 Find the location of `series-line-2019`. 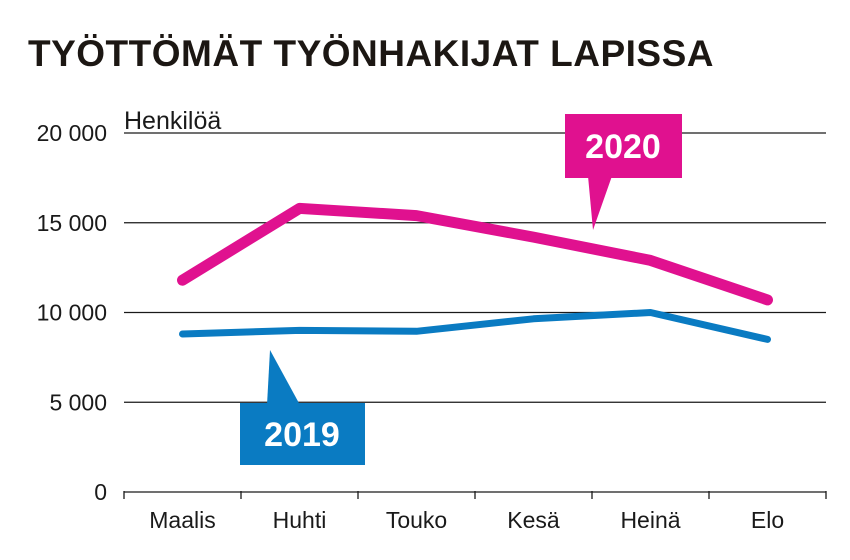

series-line-2019 is located at coordinates (475, 326).